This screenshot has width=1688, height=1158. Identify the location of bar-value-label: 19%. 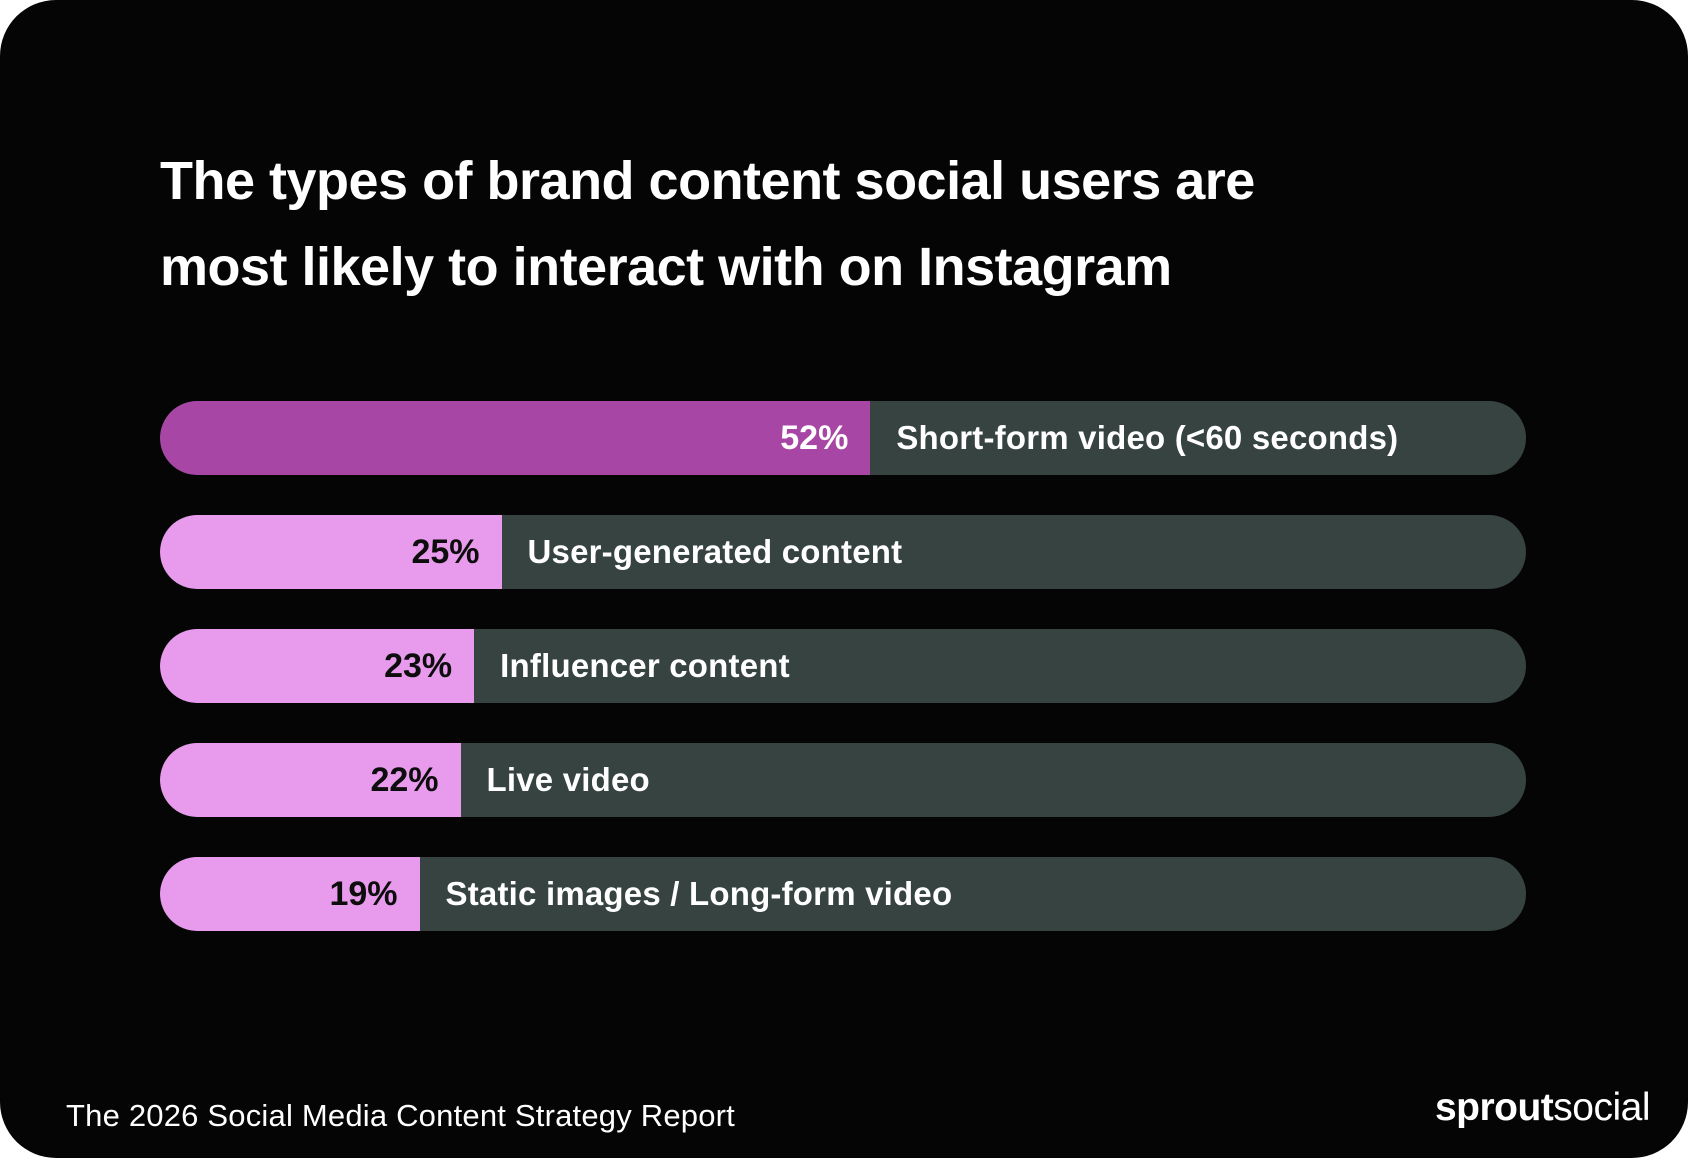
(363, 893).